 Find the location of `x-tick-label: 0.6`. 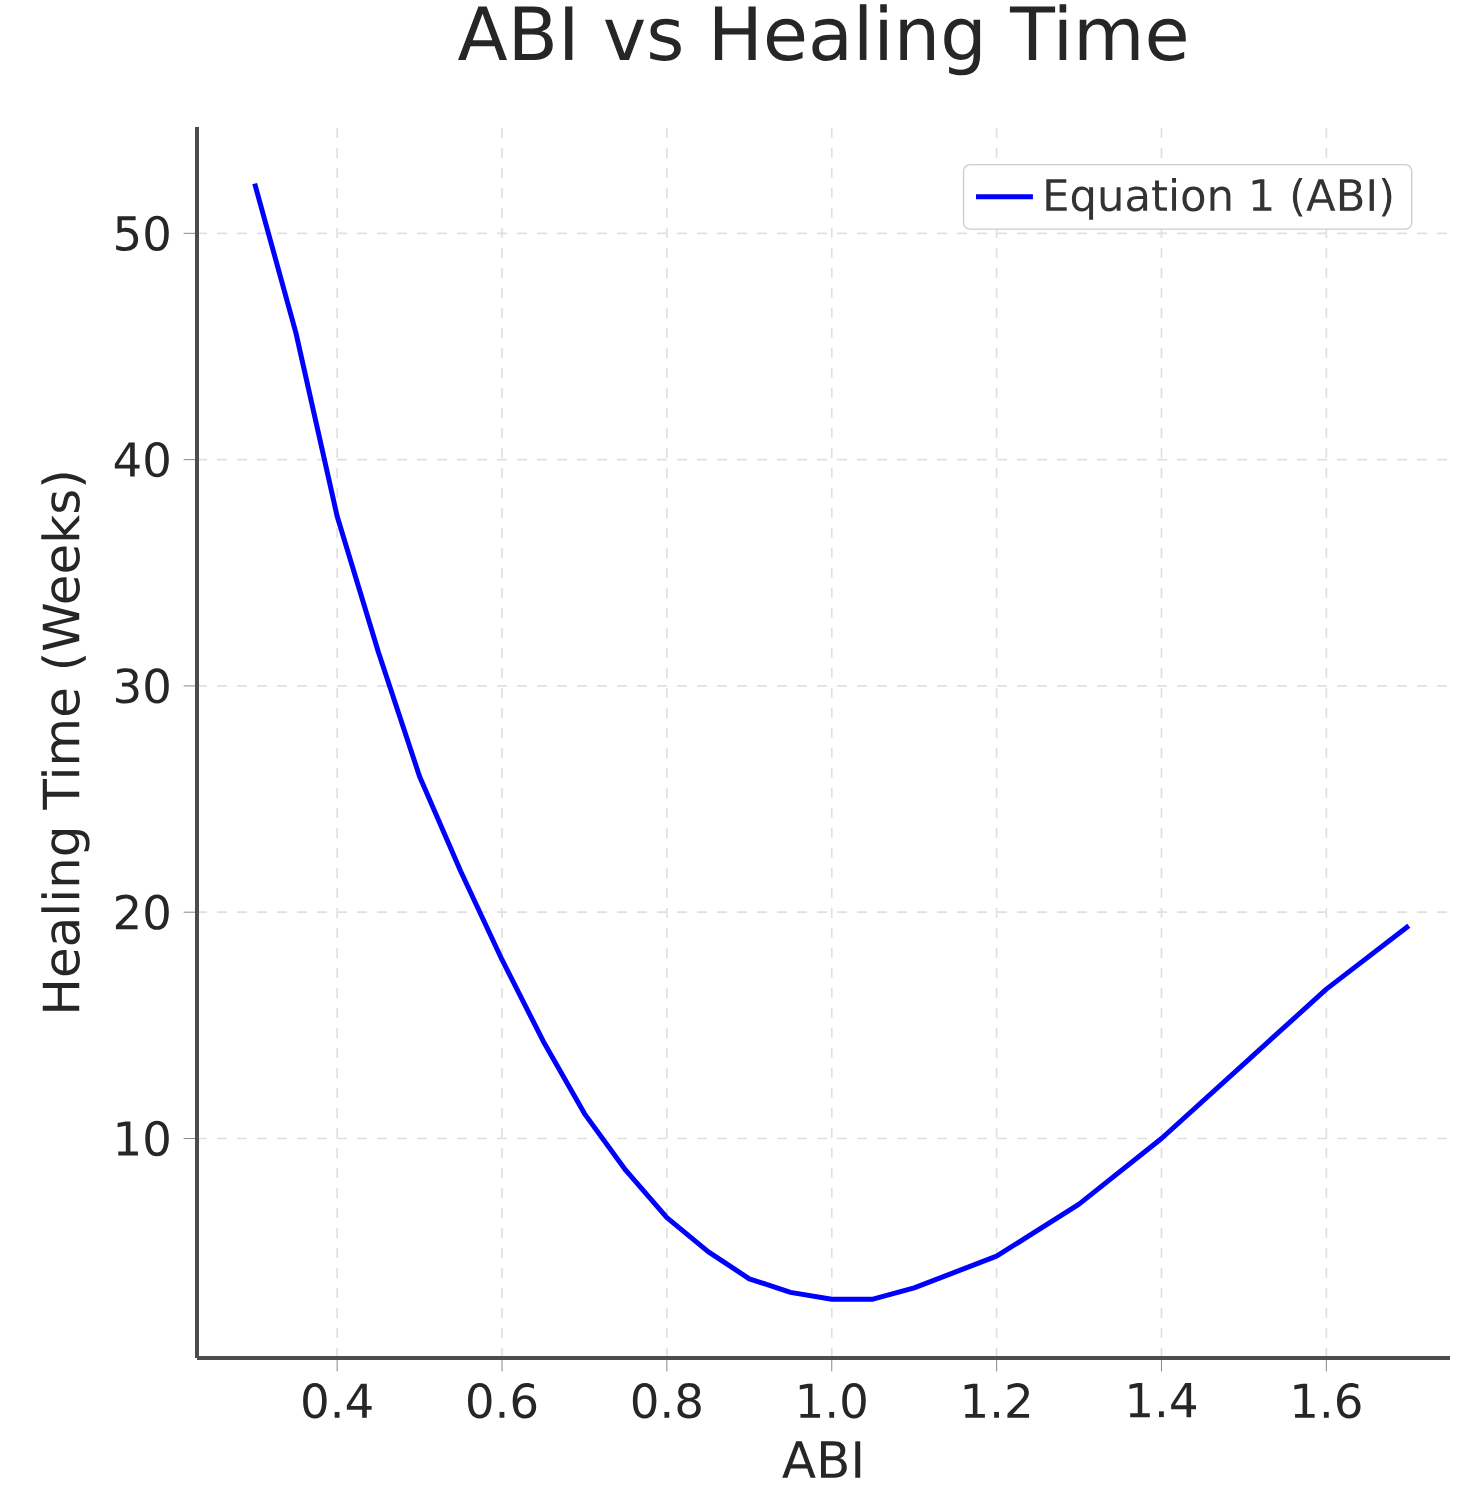

x-tick-label: 0.6 is located at coordinates (502, 1401).